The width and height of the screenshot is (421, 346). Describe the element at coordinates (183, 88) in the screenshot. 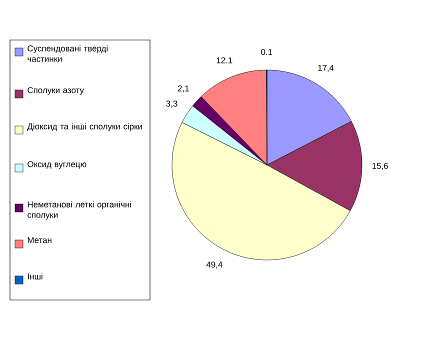

I see `data-label: 2,1` at that location.